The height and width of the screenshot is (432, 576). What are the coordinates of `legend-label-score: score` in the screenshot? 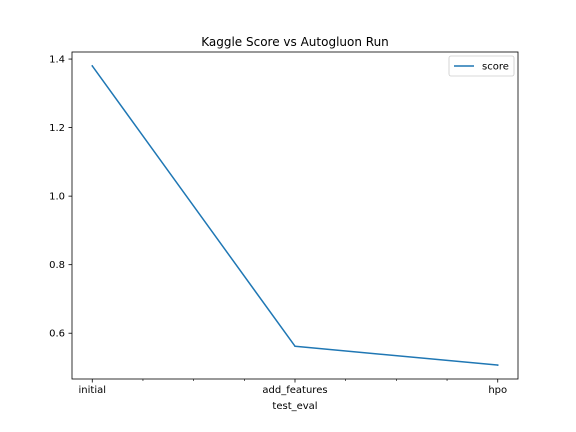 It's located at (495, 67).